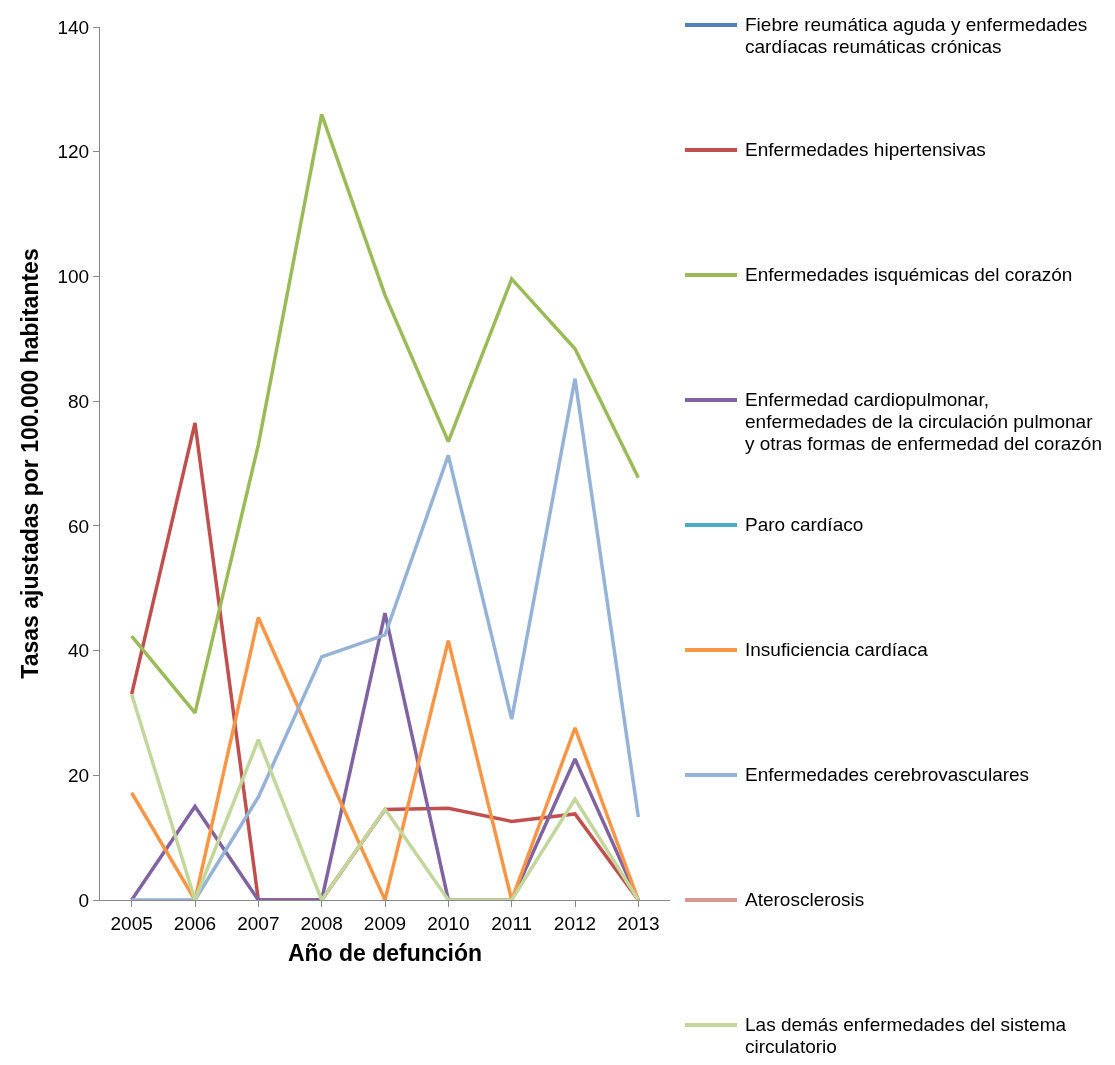 The width and height of the screenshot is (1115, 1065). I want to click on legend-label: Enfermedades isquémicas del corazón, so click(909, 275).